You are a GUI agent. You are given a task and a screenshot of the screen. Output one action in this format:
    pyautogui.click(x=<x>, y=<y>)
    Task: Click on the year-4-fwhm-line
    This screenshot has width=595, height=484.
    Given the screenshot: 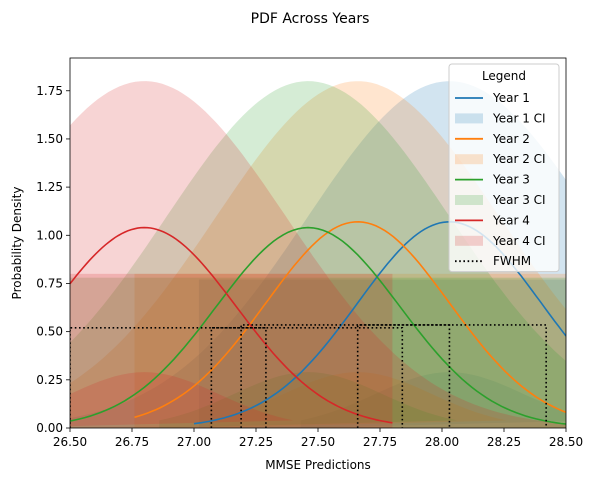 What is the action you would take?
    pyautogui.click(x=168, y=377)
    